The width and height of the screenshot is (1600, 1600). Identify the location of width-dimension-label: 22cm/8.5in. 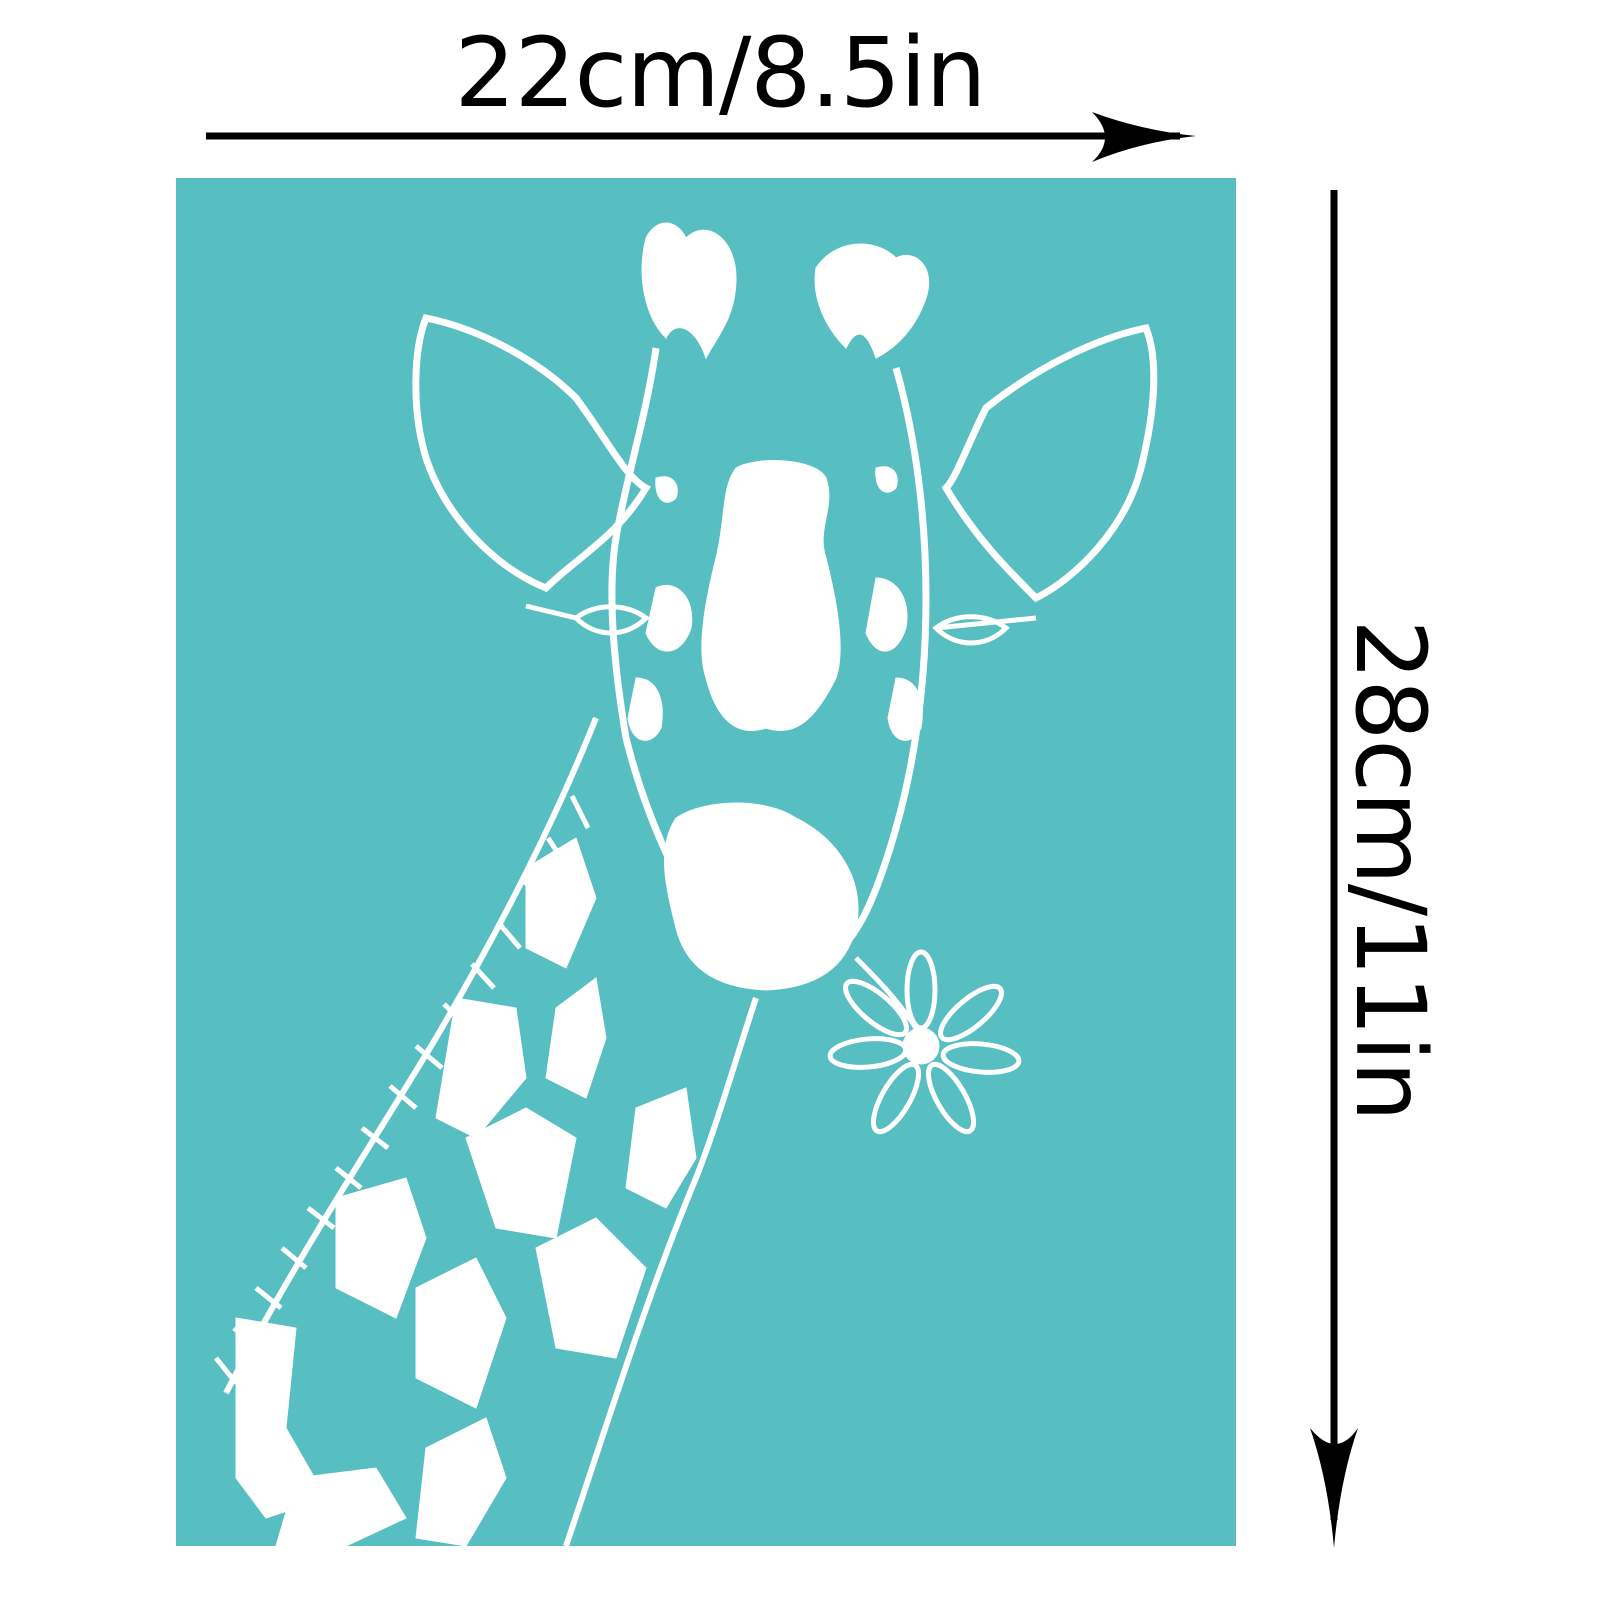
(720, 73).